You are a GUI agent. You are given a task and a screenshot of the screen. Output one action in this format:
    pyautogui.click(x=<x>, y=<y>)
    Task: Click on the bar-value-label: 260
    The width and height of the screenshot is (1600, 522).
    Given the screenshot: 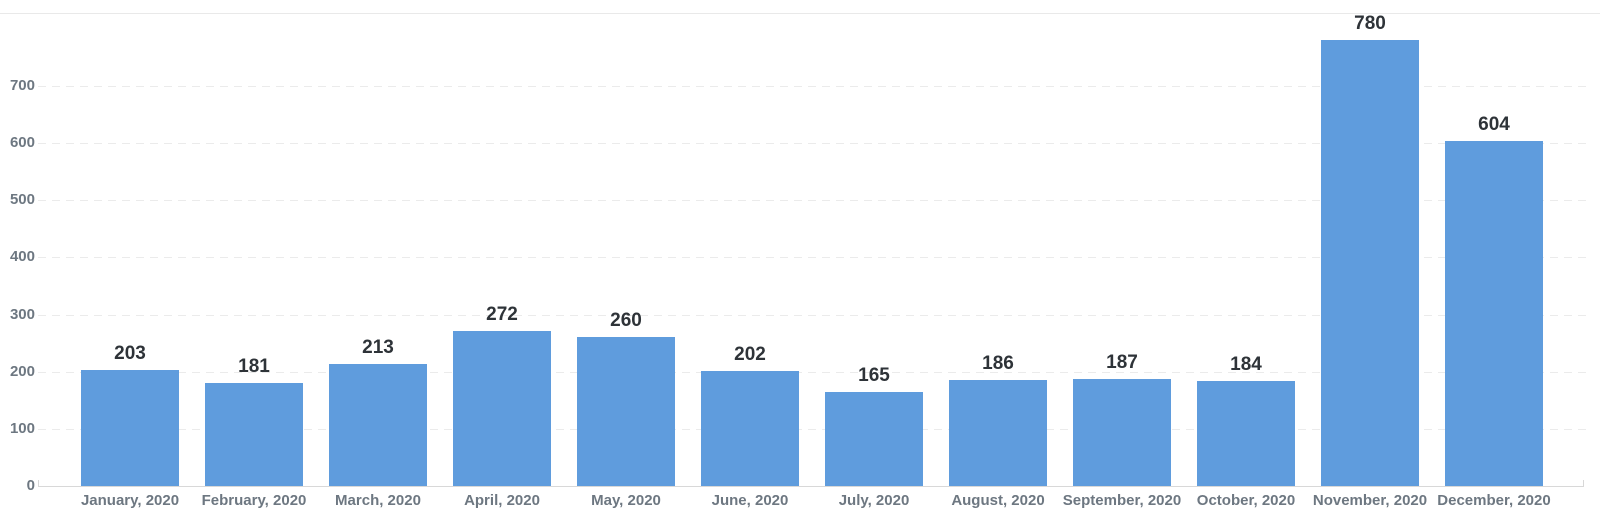 What is the action you would take?
    pyautogui.click(x=626, y=321)
    